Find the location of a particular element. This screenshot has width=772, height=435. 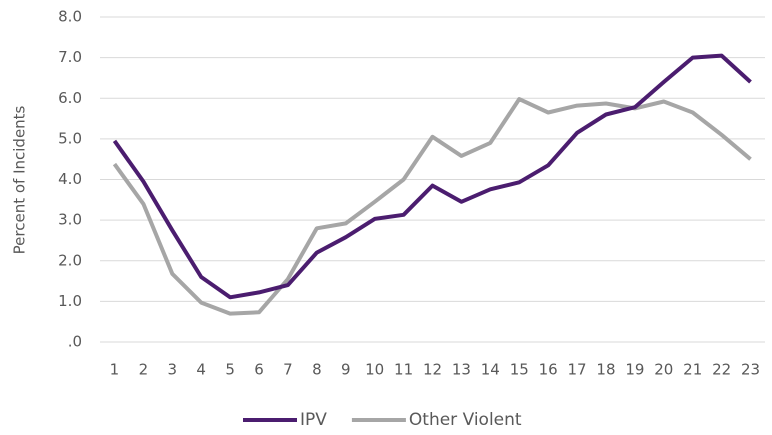

x-tick-label: 23 is located at coordinates (750, 370).